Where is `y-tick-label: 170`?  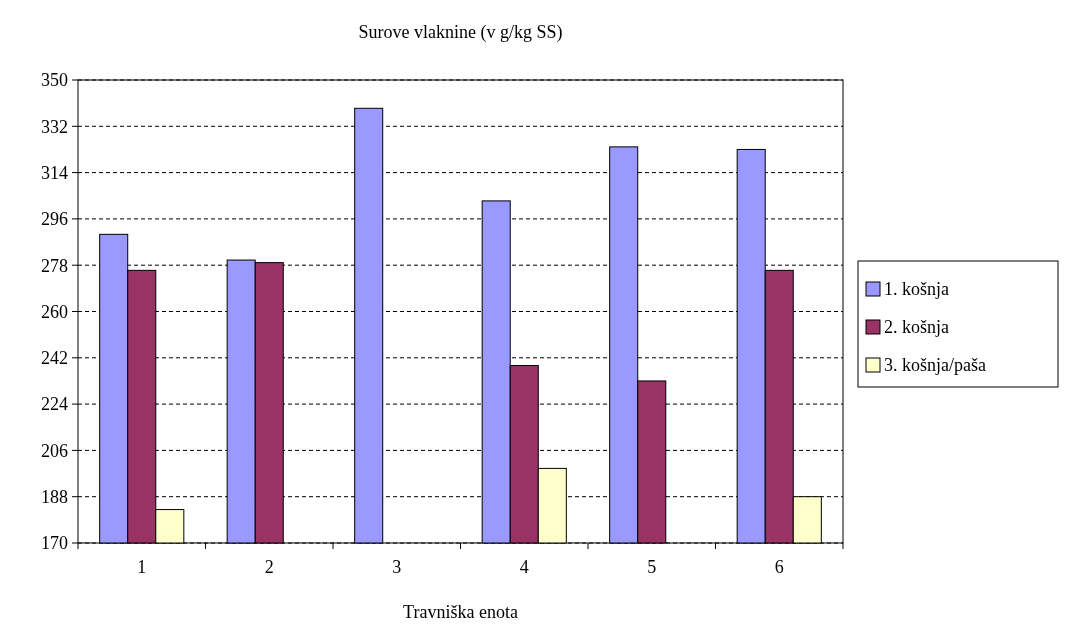
y-tick-label: 170 is located at coordinates (54, 543).